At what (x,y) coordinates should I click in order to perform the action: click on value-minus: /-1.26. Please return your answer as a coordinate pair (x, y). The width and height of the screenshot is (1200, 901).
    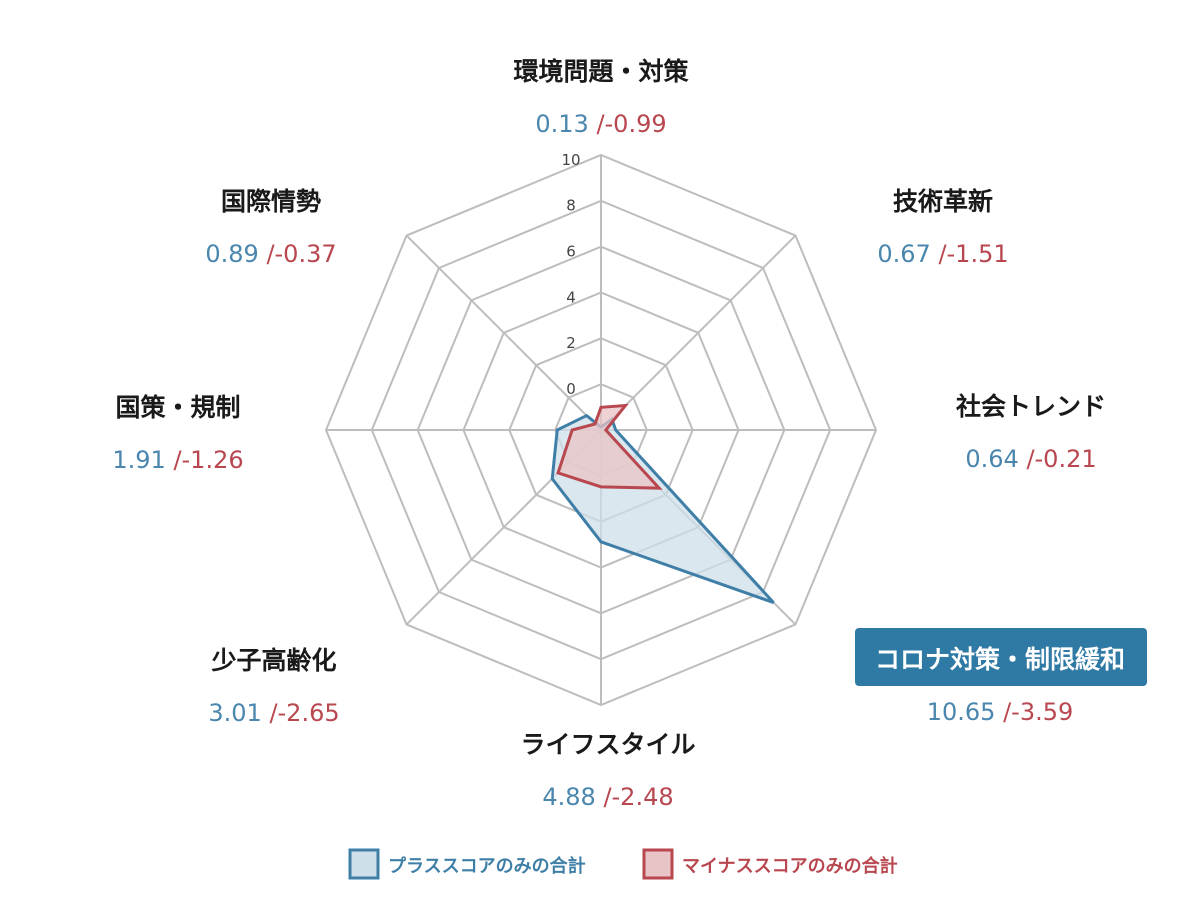
    Looking at the image, I should click on (208, 460).